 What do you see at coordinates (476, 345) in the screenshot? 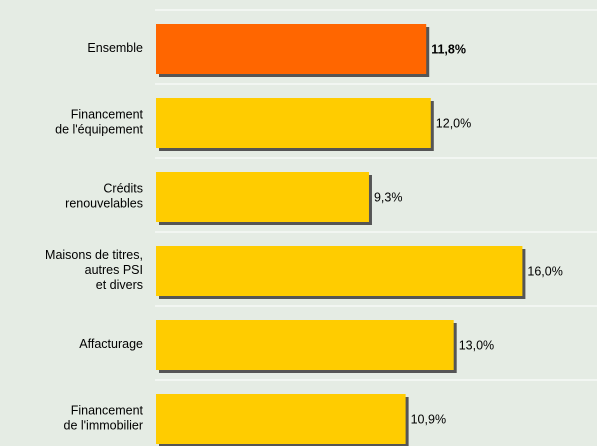
I see `value-label: 13,0%` at bounding box center [476, 345].